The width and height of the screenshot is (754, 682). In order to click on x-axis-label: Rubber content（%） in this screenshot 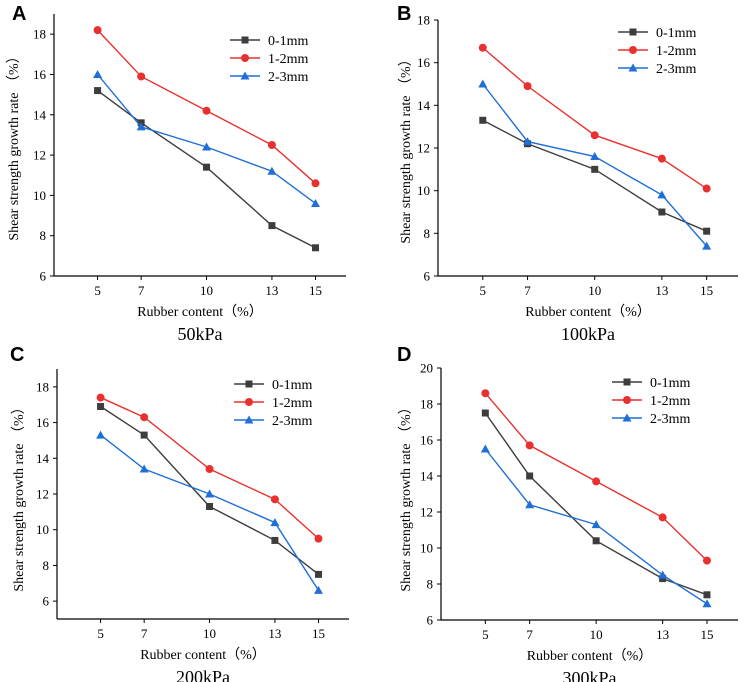, I will do `click(200, 312)`.